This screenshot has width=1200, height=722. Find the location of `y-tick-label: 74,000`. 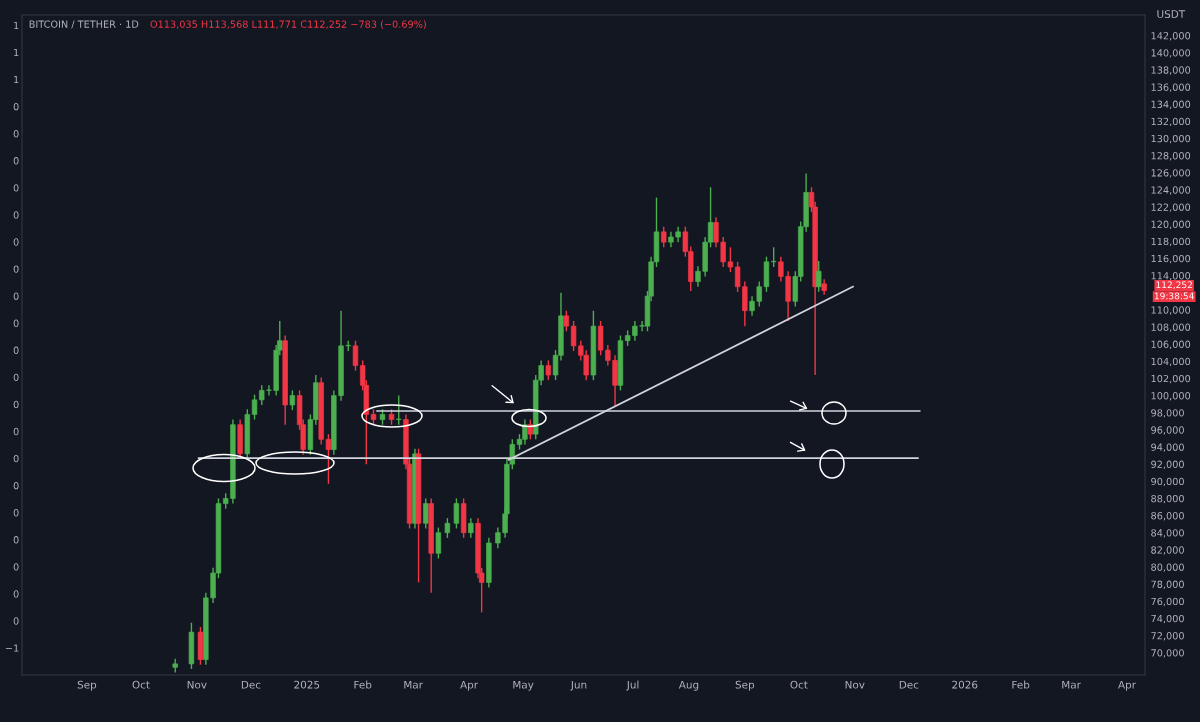

y-tick-label: 74,000 is located at coordinates (1167, 619).